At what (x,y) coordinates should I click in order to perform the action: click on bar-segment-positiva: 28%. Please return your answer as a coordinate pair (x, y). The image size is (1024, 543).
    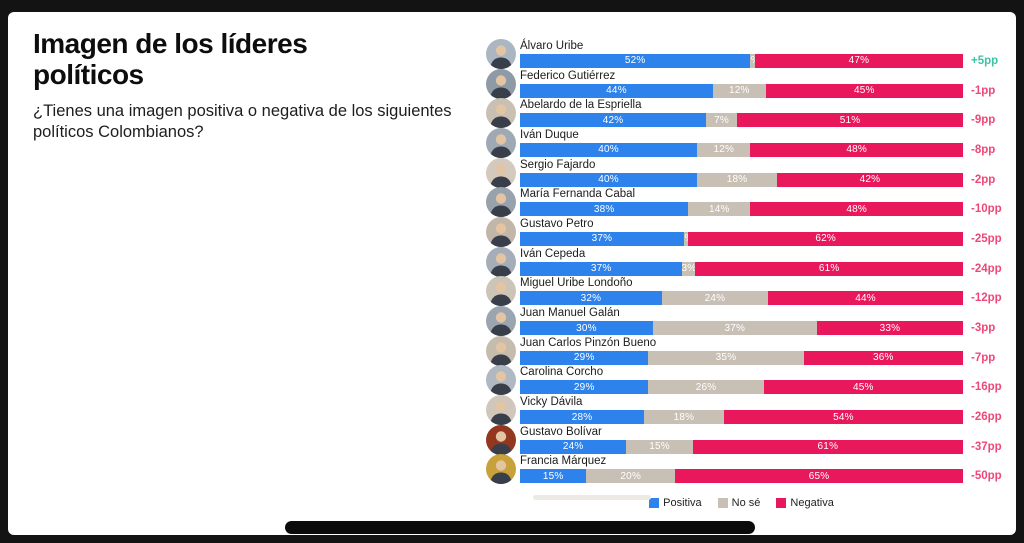
    Looking at the image, I should click on (582, 417).